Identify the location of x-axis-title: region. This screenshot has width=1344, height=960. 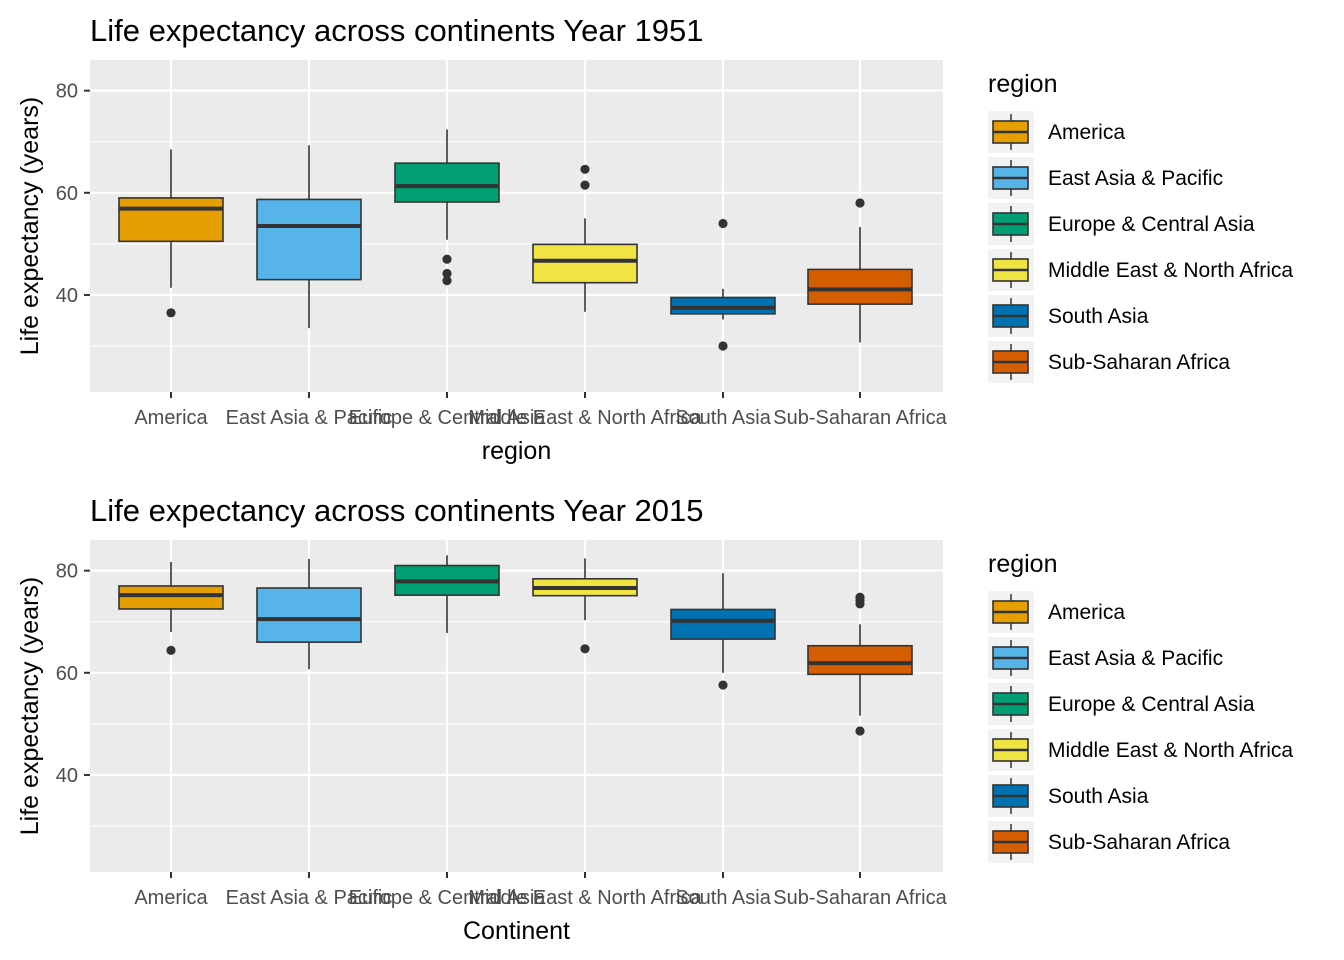
(517, 451).